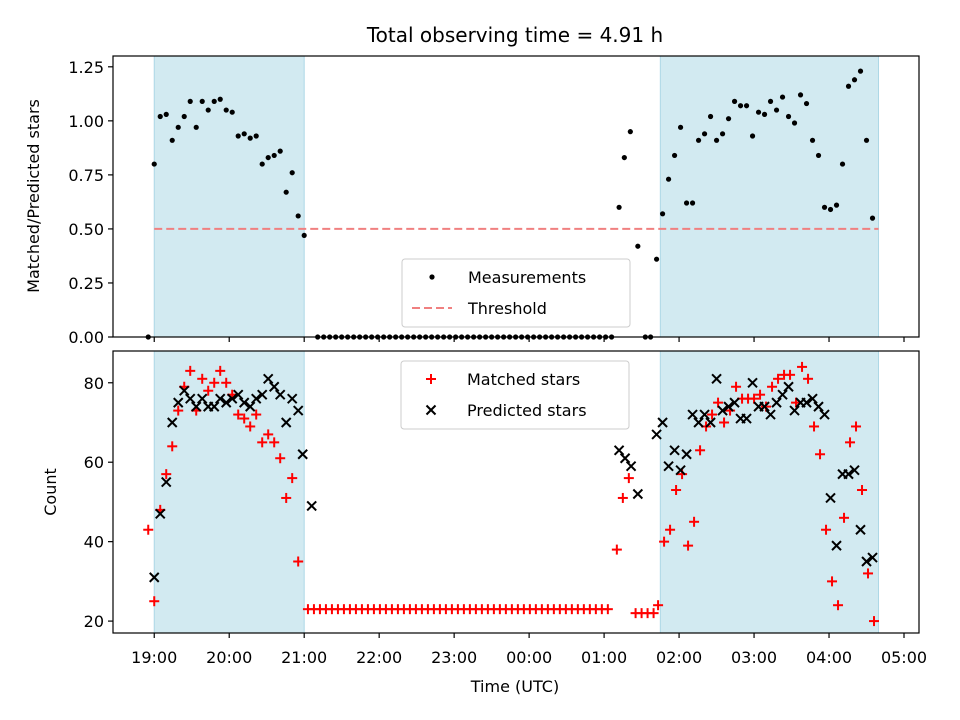 This screenshot has height=720, width=960. Describe the element at coordinates (527, 277) in the screenshot. I see `legend-label-0: Measurements` at that location.